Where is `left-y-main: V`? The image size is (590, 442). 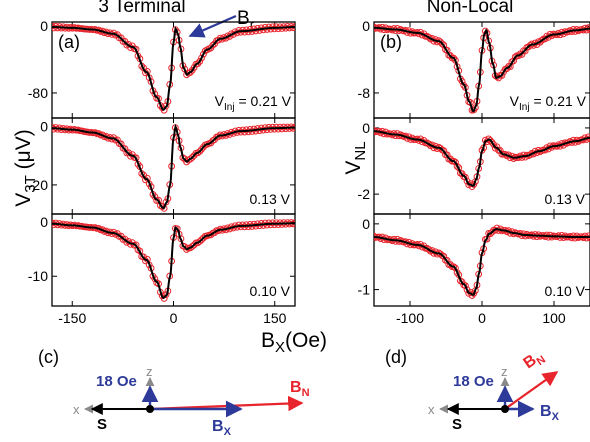 left-y-main: V is located at coordinates (23, 200).